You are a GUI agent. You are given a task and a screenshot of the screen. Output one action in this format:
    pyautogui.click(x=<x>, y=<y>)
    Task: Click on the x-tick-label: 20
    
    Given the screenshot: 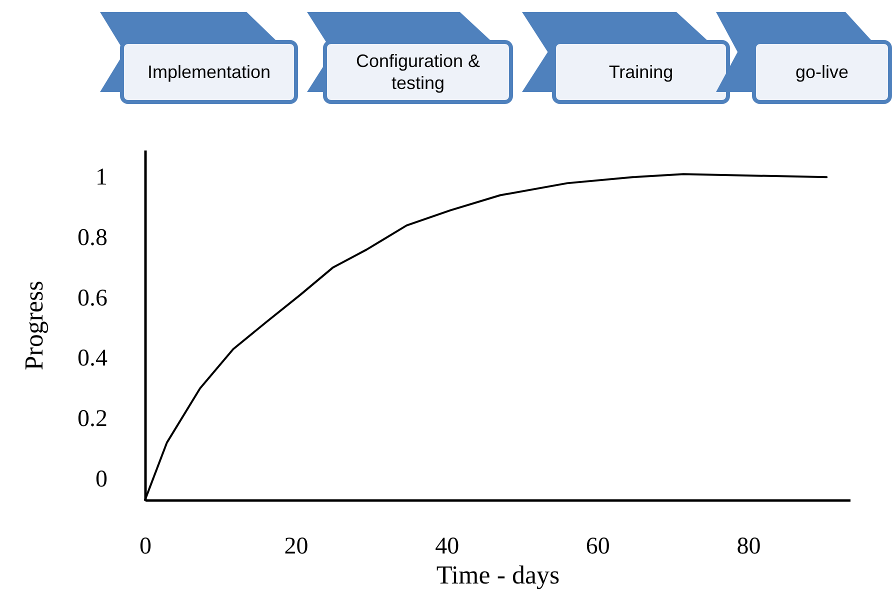 What is the action you would take?
    pyautogui.click(x=296, y=547)
    